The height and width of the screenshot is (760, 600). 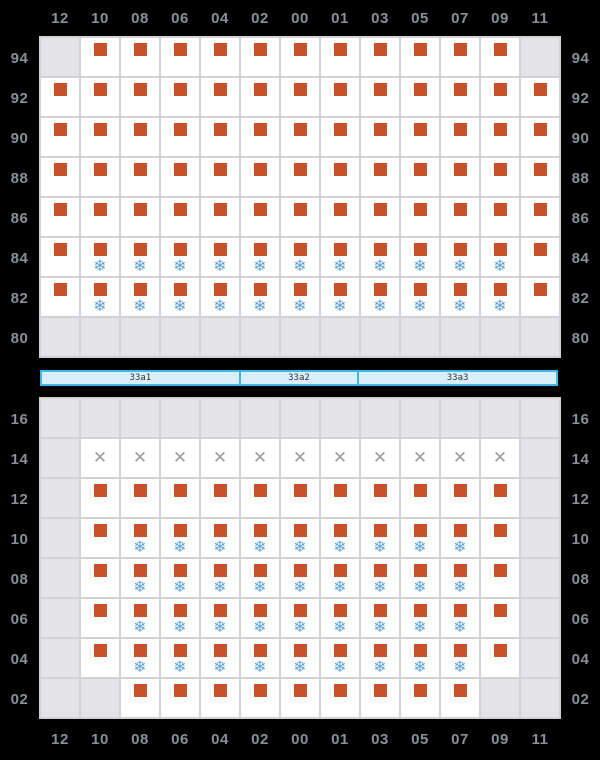 I want to click on seat-cell-07-84: ❄, so click(x=460, y=257).